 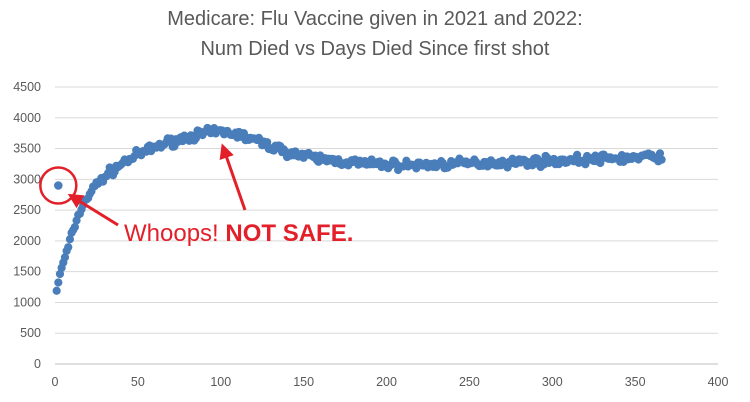 I want to click on y-tick-label: 0, so click(x=37, y=364).